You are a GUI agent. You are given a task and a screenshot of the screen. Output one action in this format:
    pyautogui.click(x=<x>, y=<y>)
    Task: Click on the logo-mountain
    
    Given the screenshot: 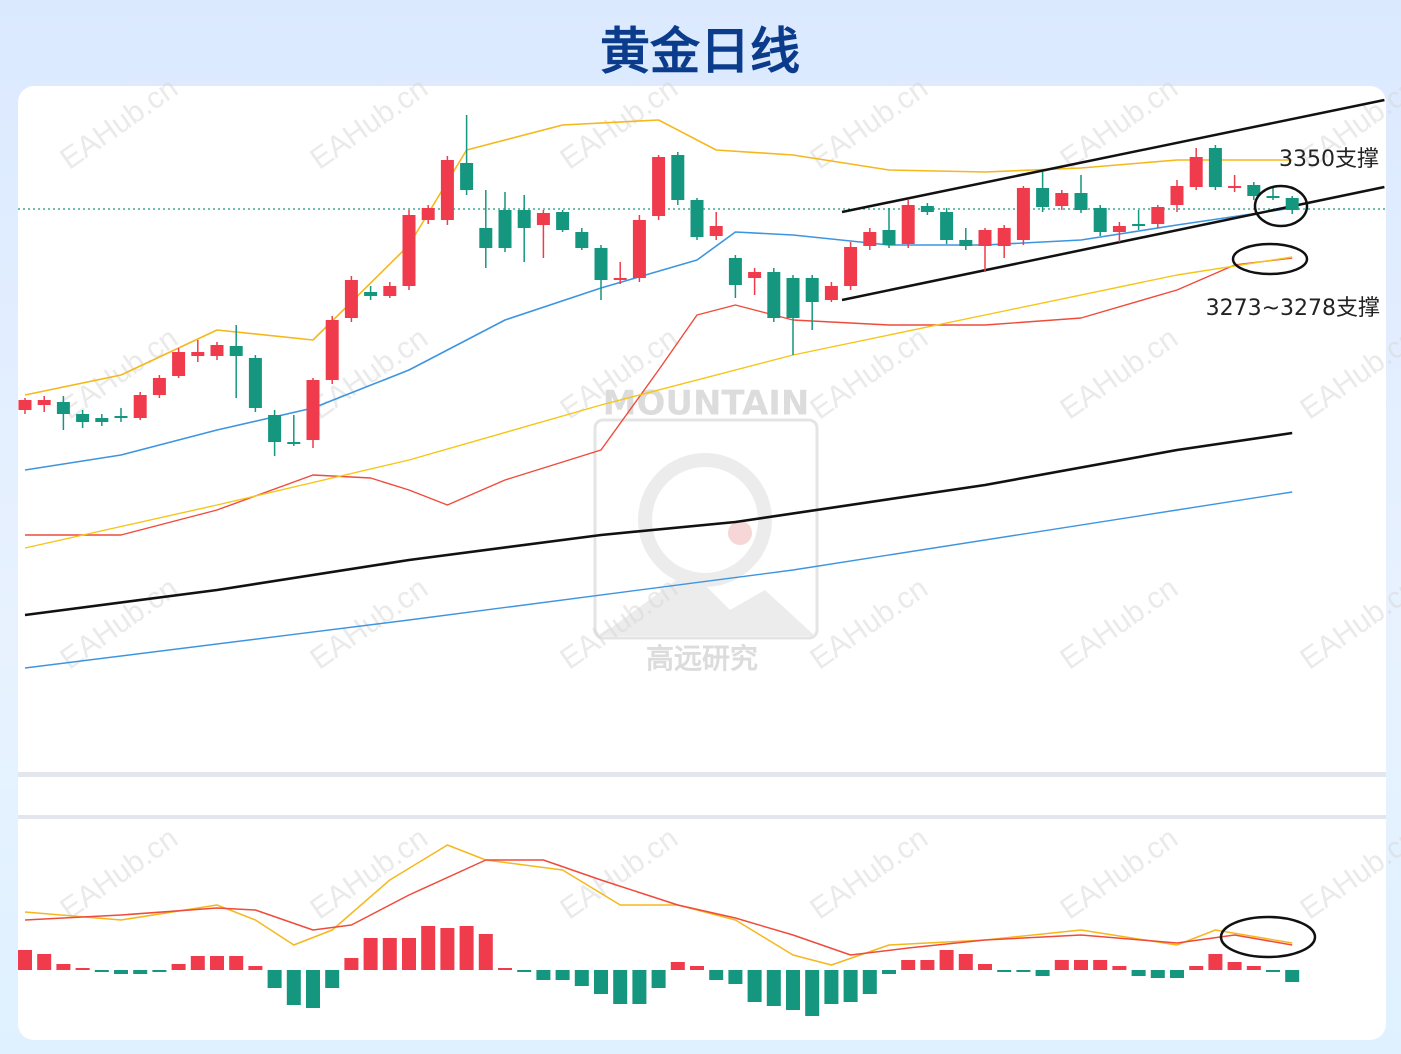 What is the action you would take?
    pyautogui.click(x=707, y=603)
    